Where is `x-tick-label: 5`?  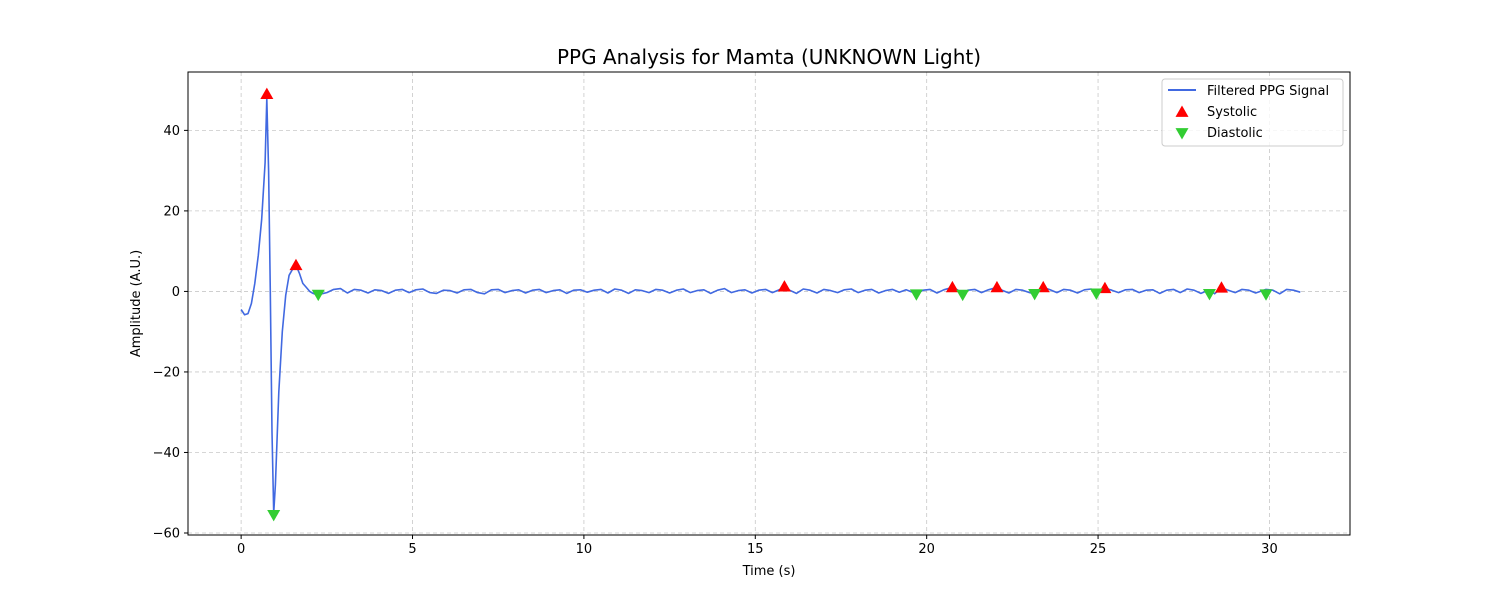 x-tick-label: 5 is located at coordinates (412, 549).